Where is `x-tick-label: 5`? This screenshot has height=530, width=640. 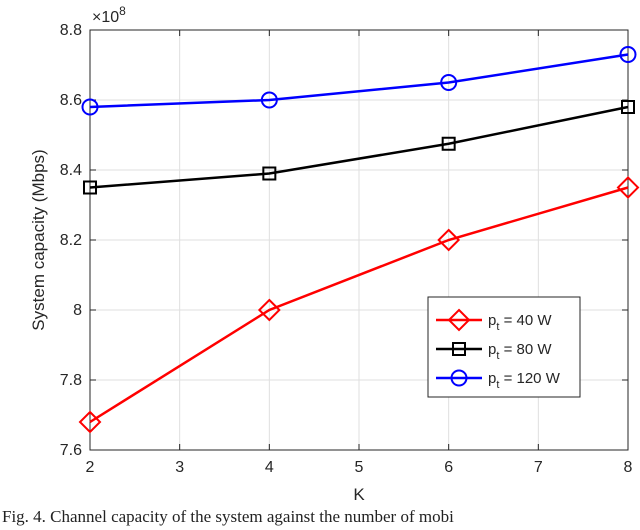 x-tick-label: 5 is located at coordinates (359, 467).